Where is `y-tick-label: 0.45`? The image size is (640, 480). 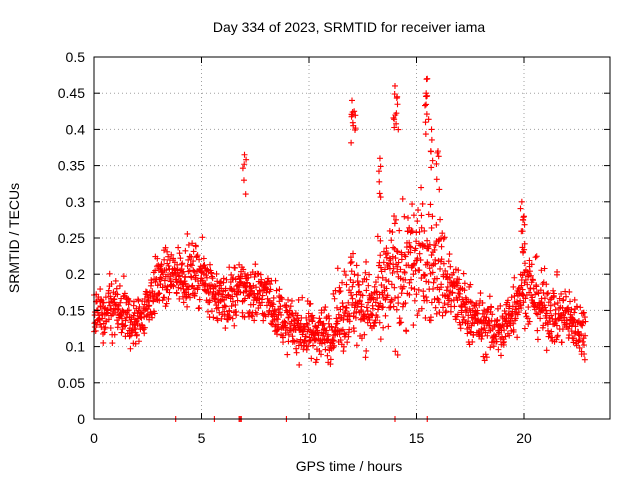 y-tick-label: 0.45 is located at coordinates (71, 93).